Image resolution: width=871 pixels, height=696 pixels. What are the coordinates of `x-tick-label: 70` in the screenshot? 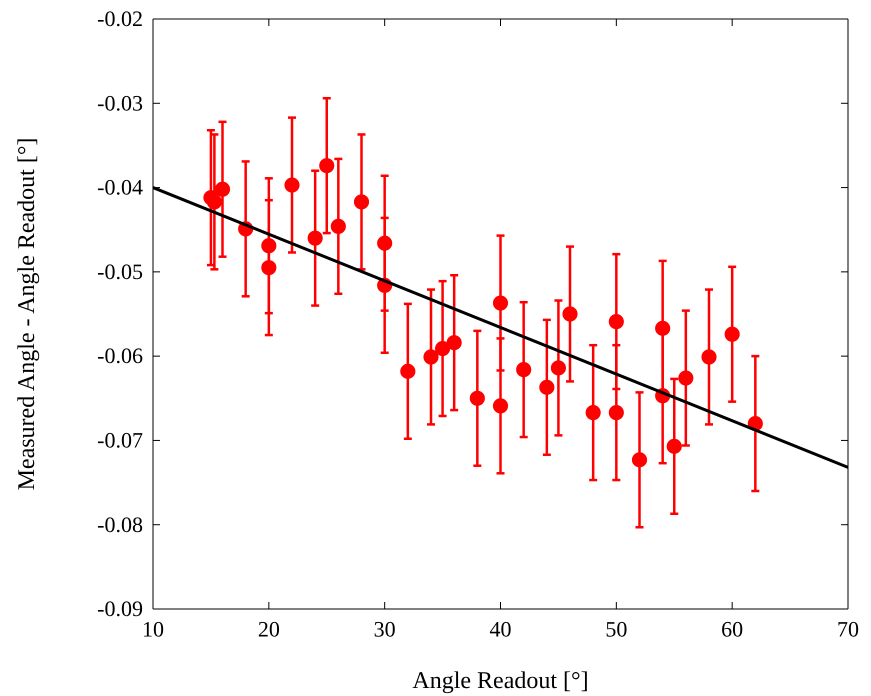 It's located at (848, 629).